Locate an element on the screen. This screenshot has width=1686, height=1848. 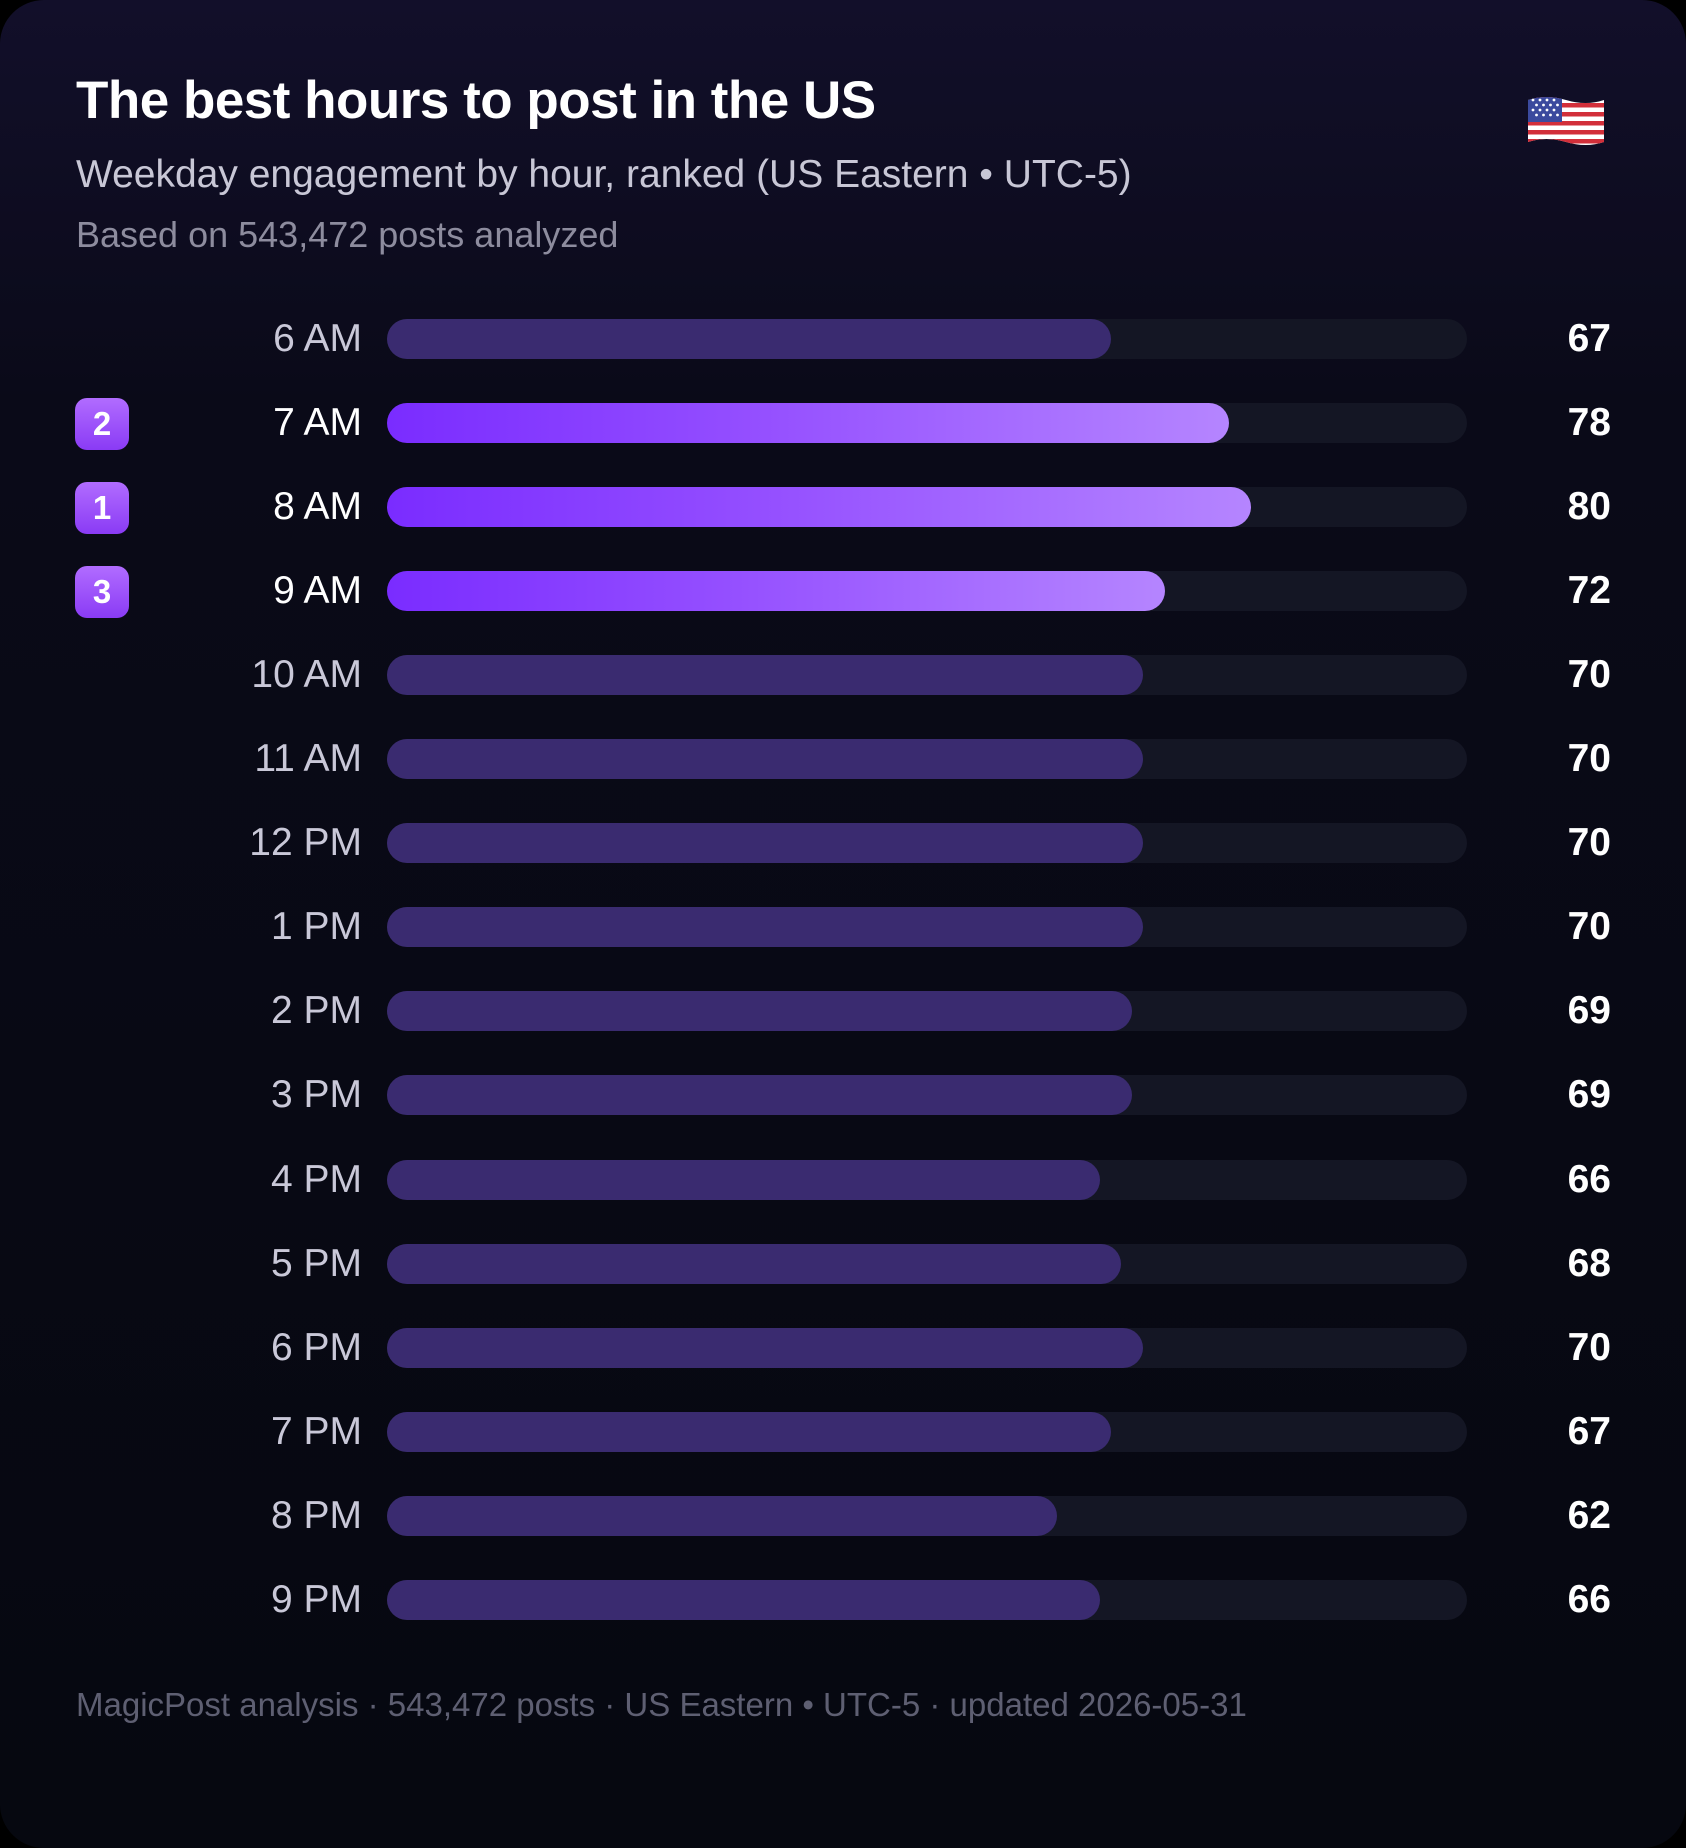
chart-title: The best hours to post in the US is located at coordinates (476, 100).